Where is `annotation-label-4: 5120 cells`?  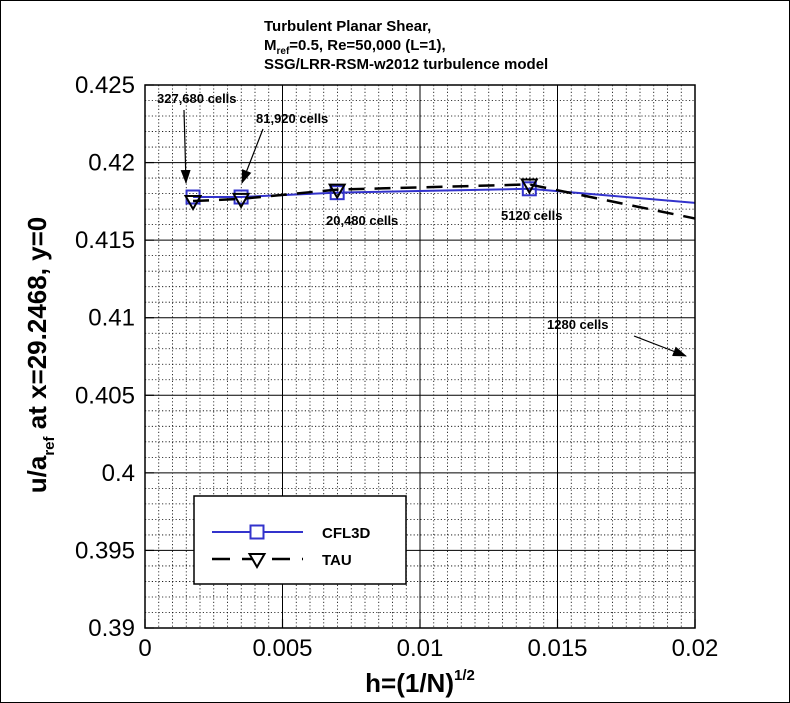
annotation-label-4: 5120 cells is located at coordinates (531, 215).